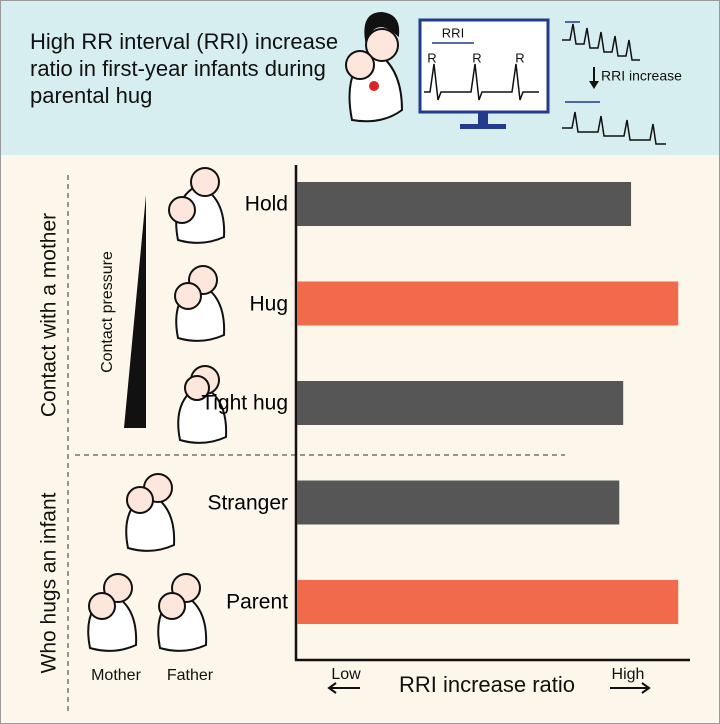 The width and height of the screenshot is (720, 724). What do you see at coordinates (542, 81) in the screenshot?
I see `monitor` at bounding box center [542, 81].